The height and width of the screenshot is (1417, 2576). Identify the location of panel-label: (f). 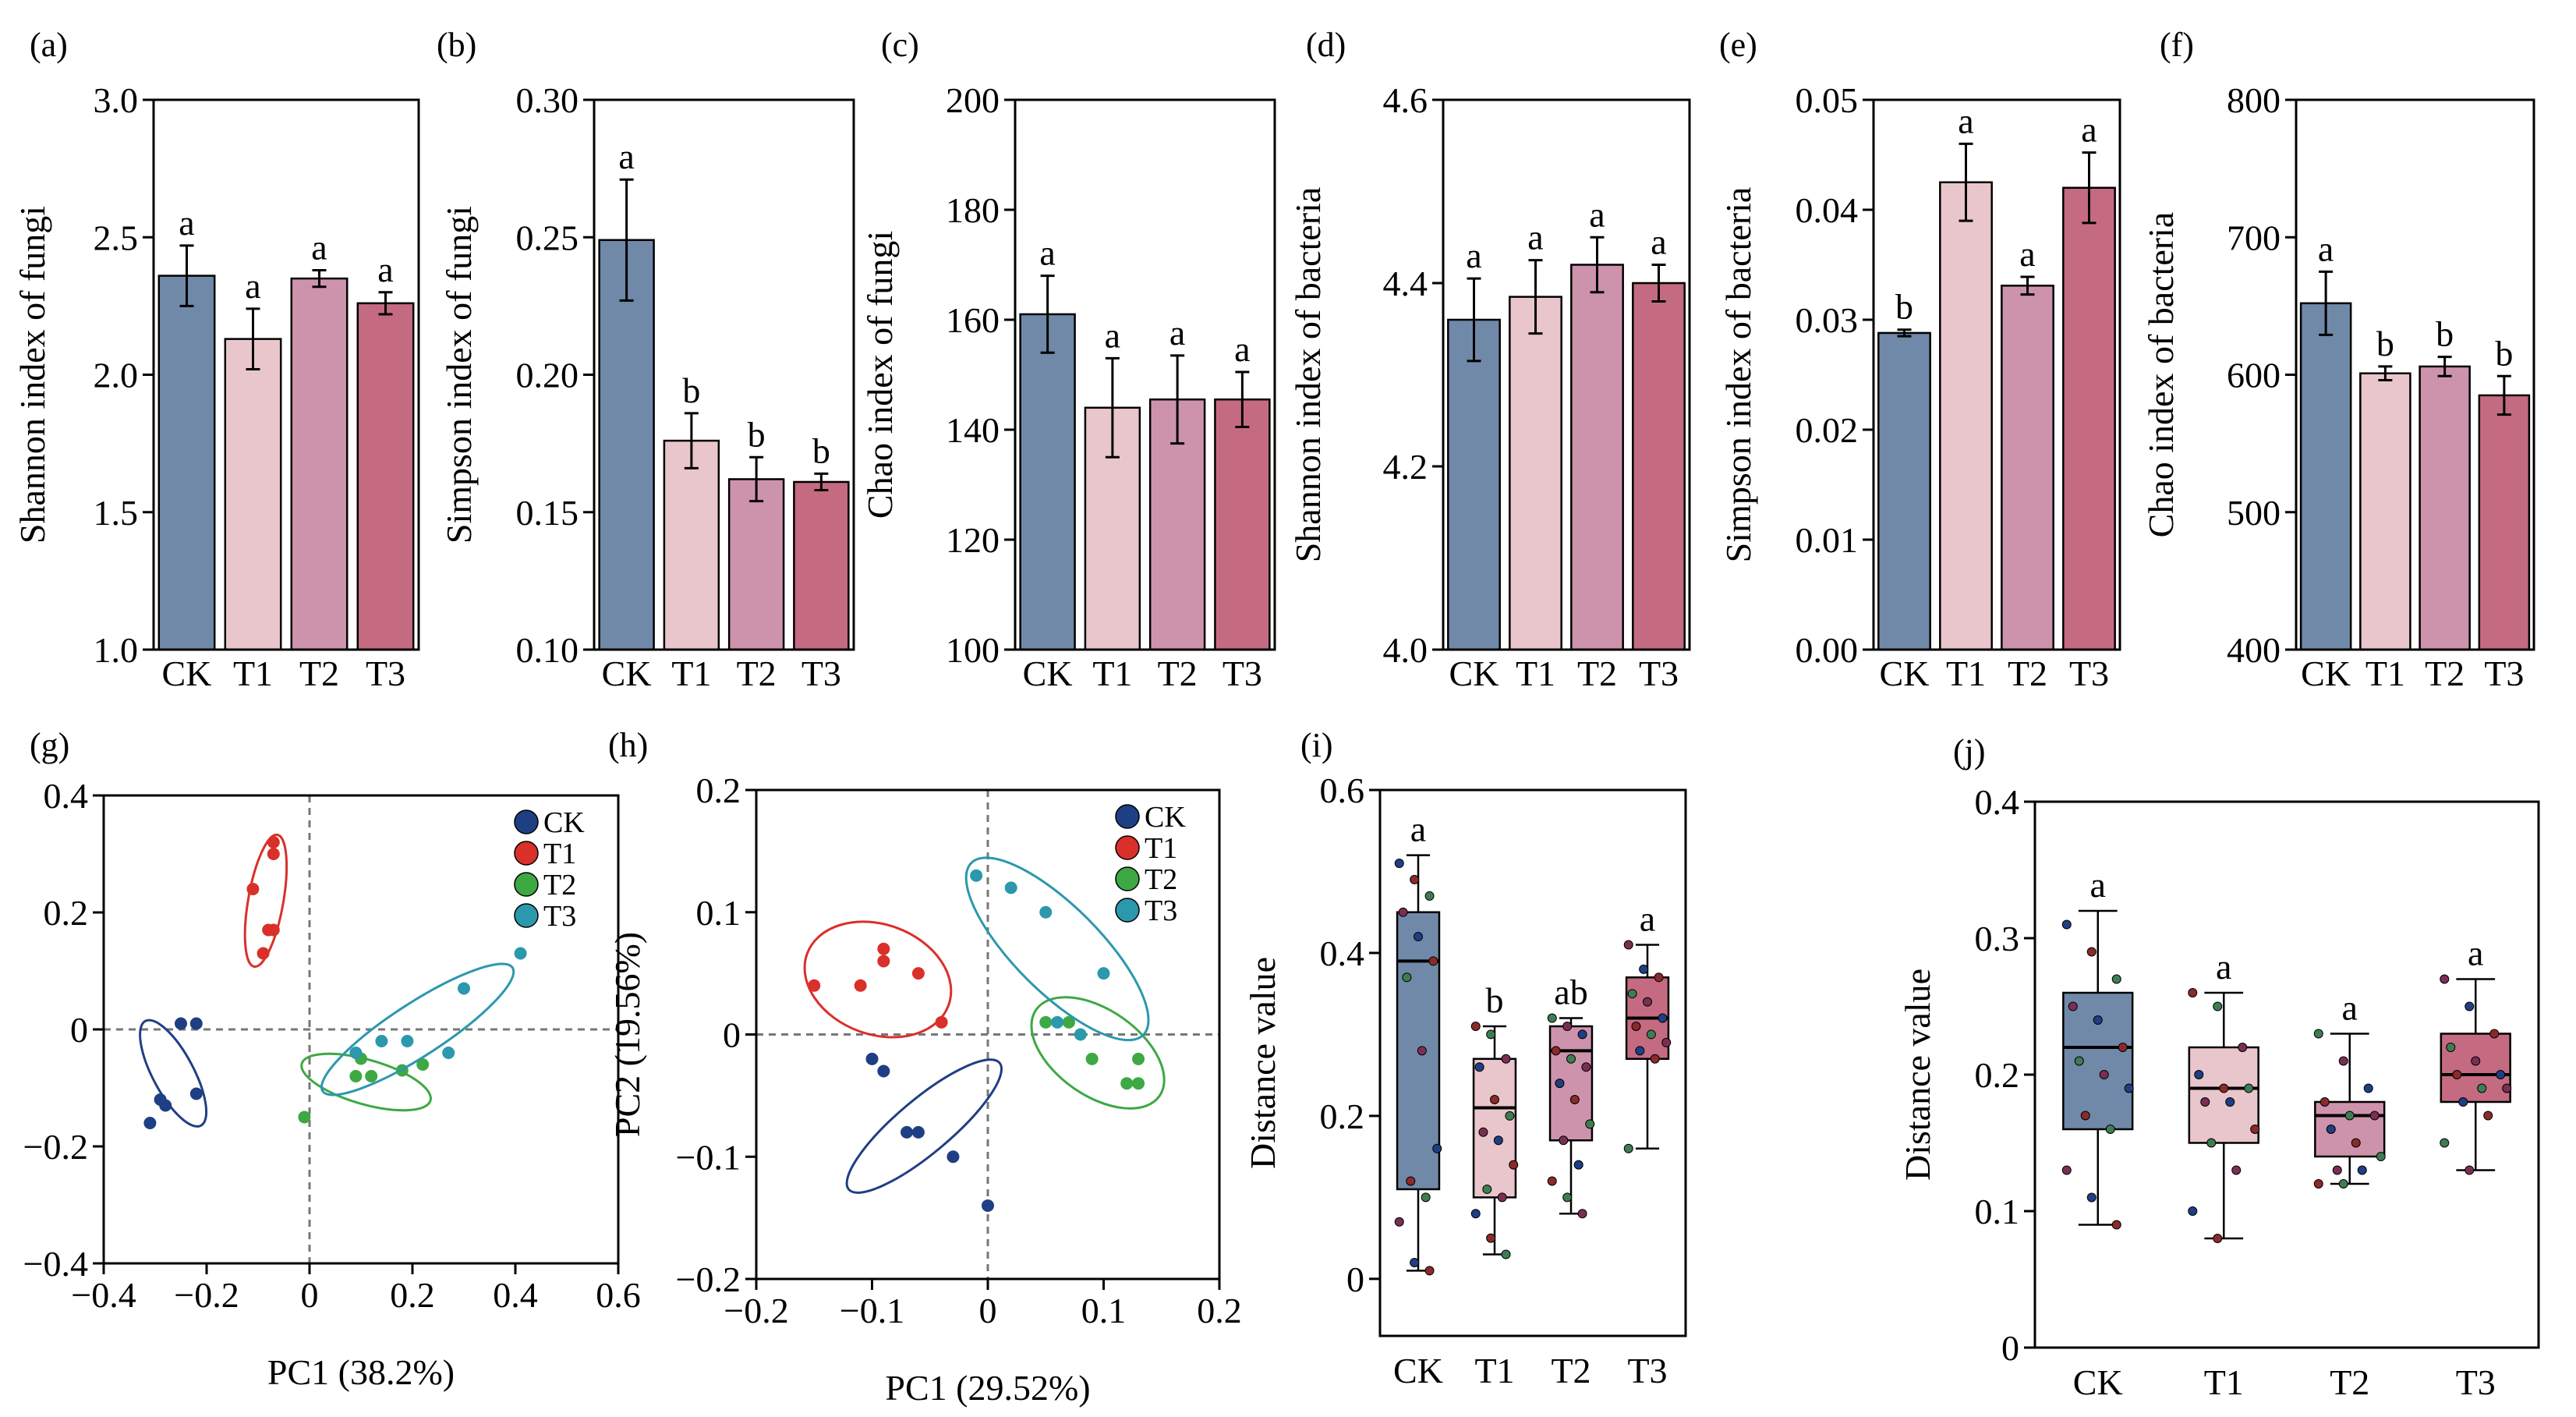
(2177, 45).